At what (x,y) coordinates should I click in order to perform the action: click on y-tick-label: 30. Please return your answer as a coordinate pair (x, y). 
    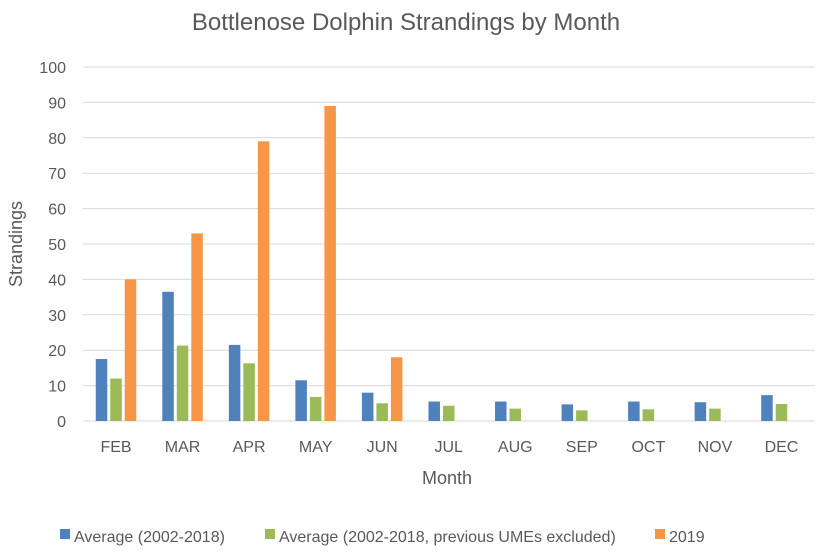
    Looking at the image, I should click on (57, 316).